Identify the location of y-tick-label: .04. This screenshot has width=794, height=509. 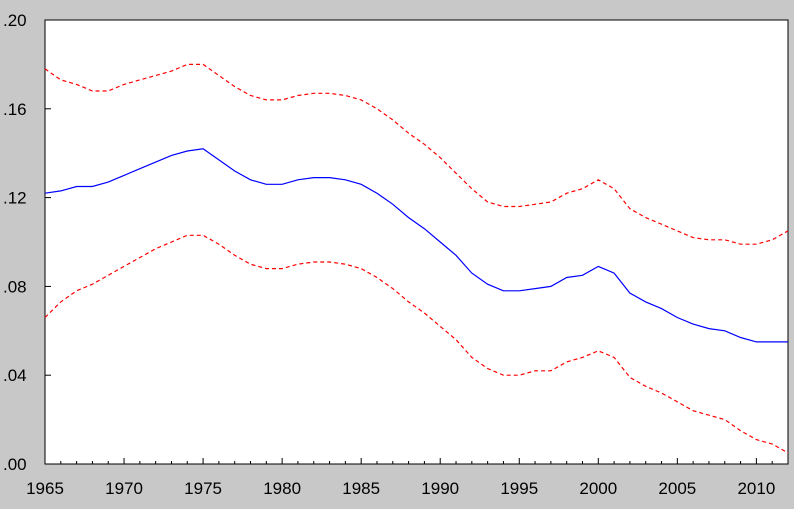
(15, 375).